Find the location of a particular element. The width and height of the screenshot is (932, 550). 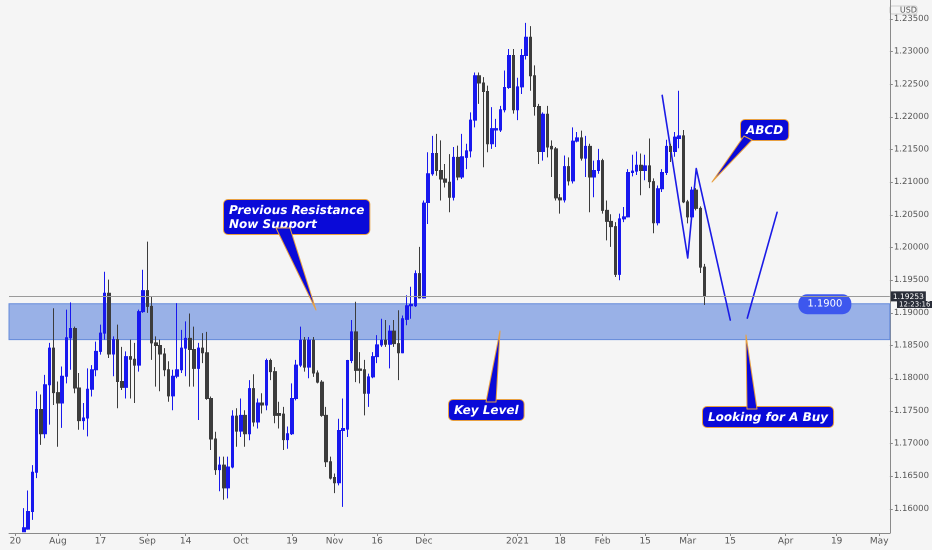

y-tick-label: 1.16000 is located at coordinates (912, 509).